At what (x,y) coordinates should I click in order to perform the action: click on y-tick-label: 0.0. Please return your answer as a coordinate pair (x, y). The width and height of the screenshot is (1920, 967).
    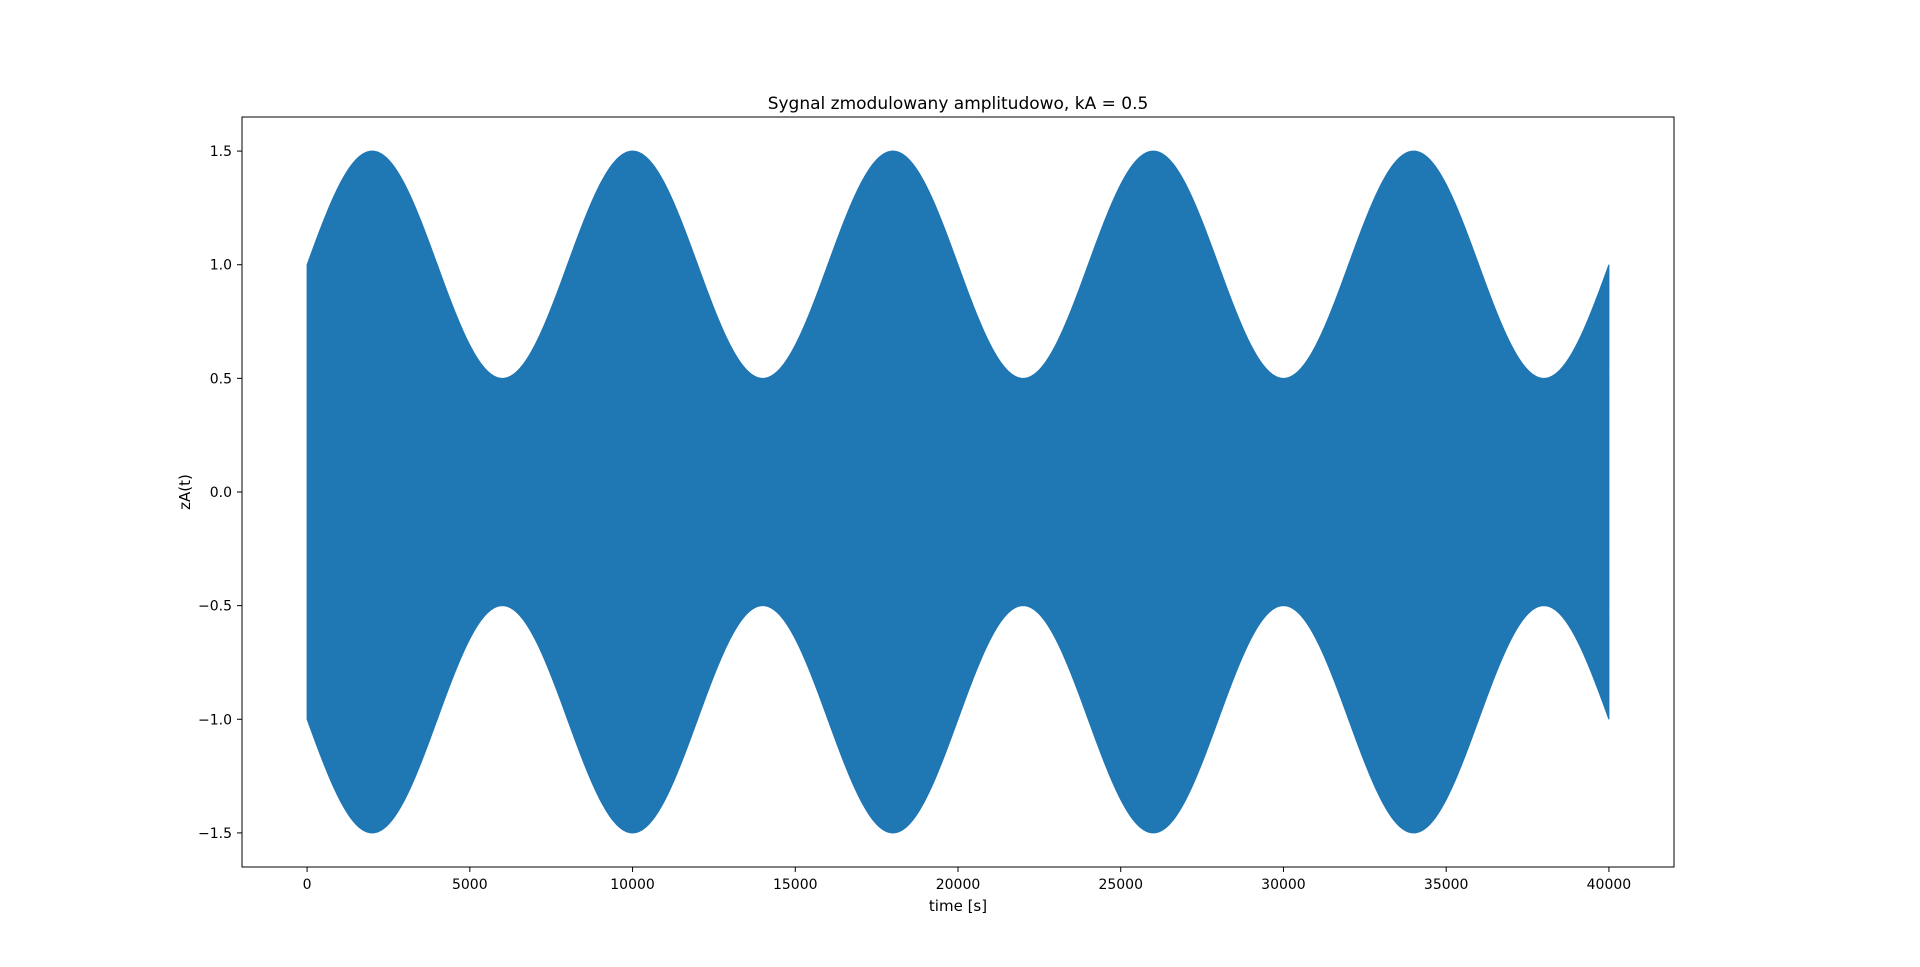
    Looking at the image, I should click on (221, 493).